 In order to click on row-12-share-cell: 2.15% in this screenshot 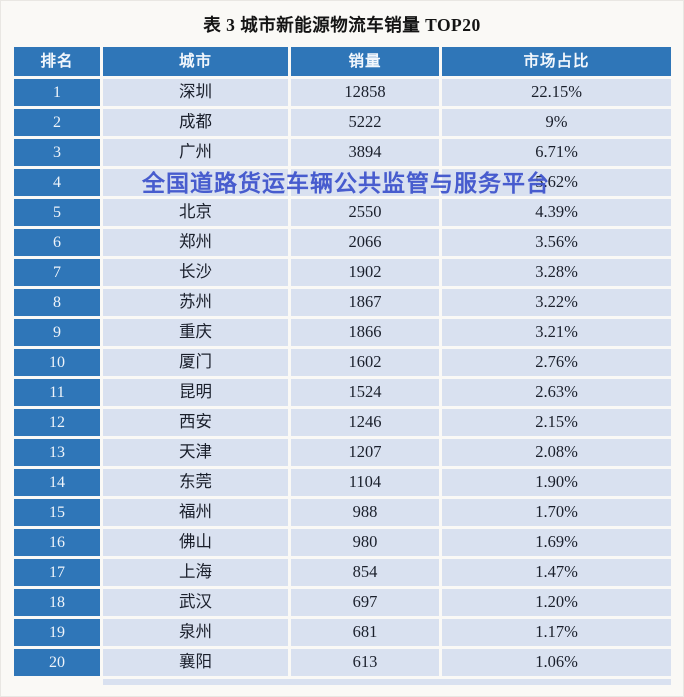, I will do `click(556, 422)`.